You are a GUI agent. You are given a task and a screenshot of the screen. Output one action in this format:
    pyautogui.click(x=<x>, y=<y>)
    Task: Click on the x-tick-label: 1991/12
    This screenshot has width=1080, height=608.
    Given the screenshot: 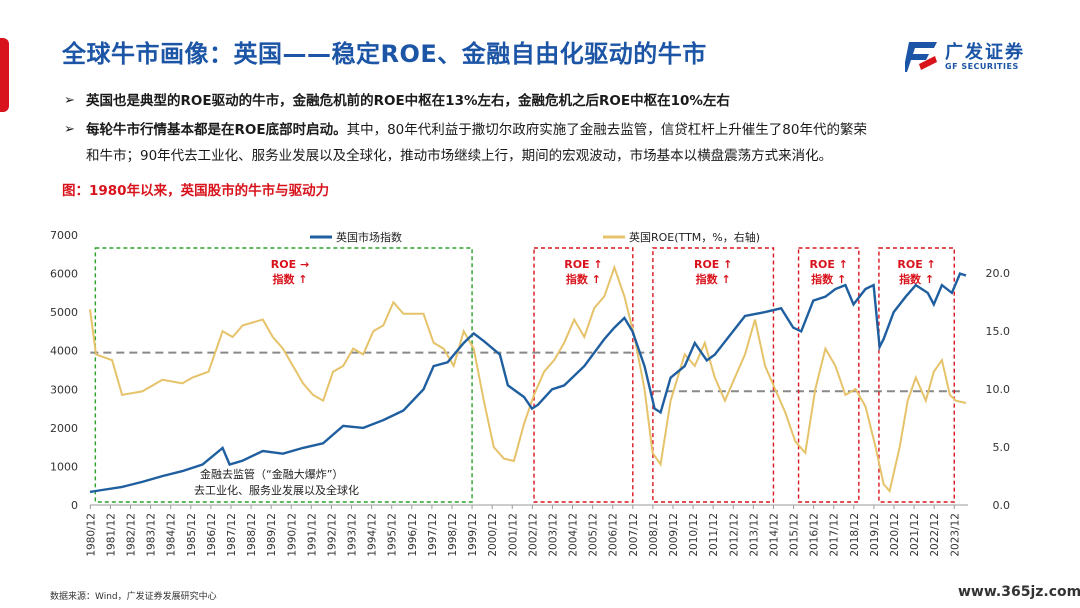 What is the action you would take?
    pyautogui.click(x=312, y=535)
    